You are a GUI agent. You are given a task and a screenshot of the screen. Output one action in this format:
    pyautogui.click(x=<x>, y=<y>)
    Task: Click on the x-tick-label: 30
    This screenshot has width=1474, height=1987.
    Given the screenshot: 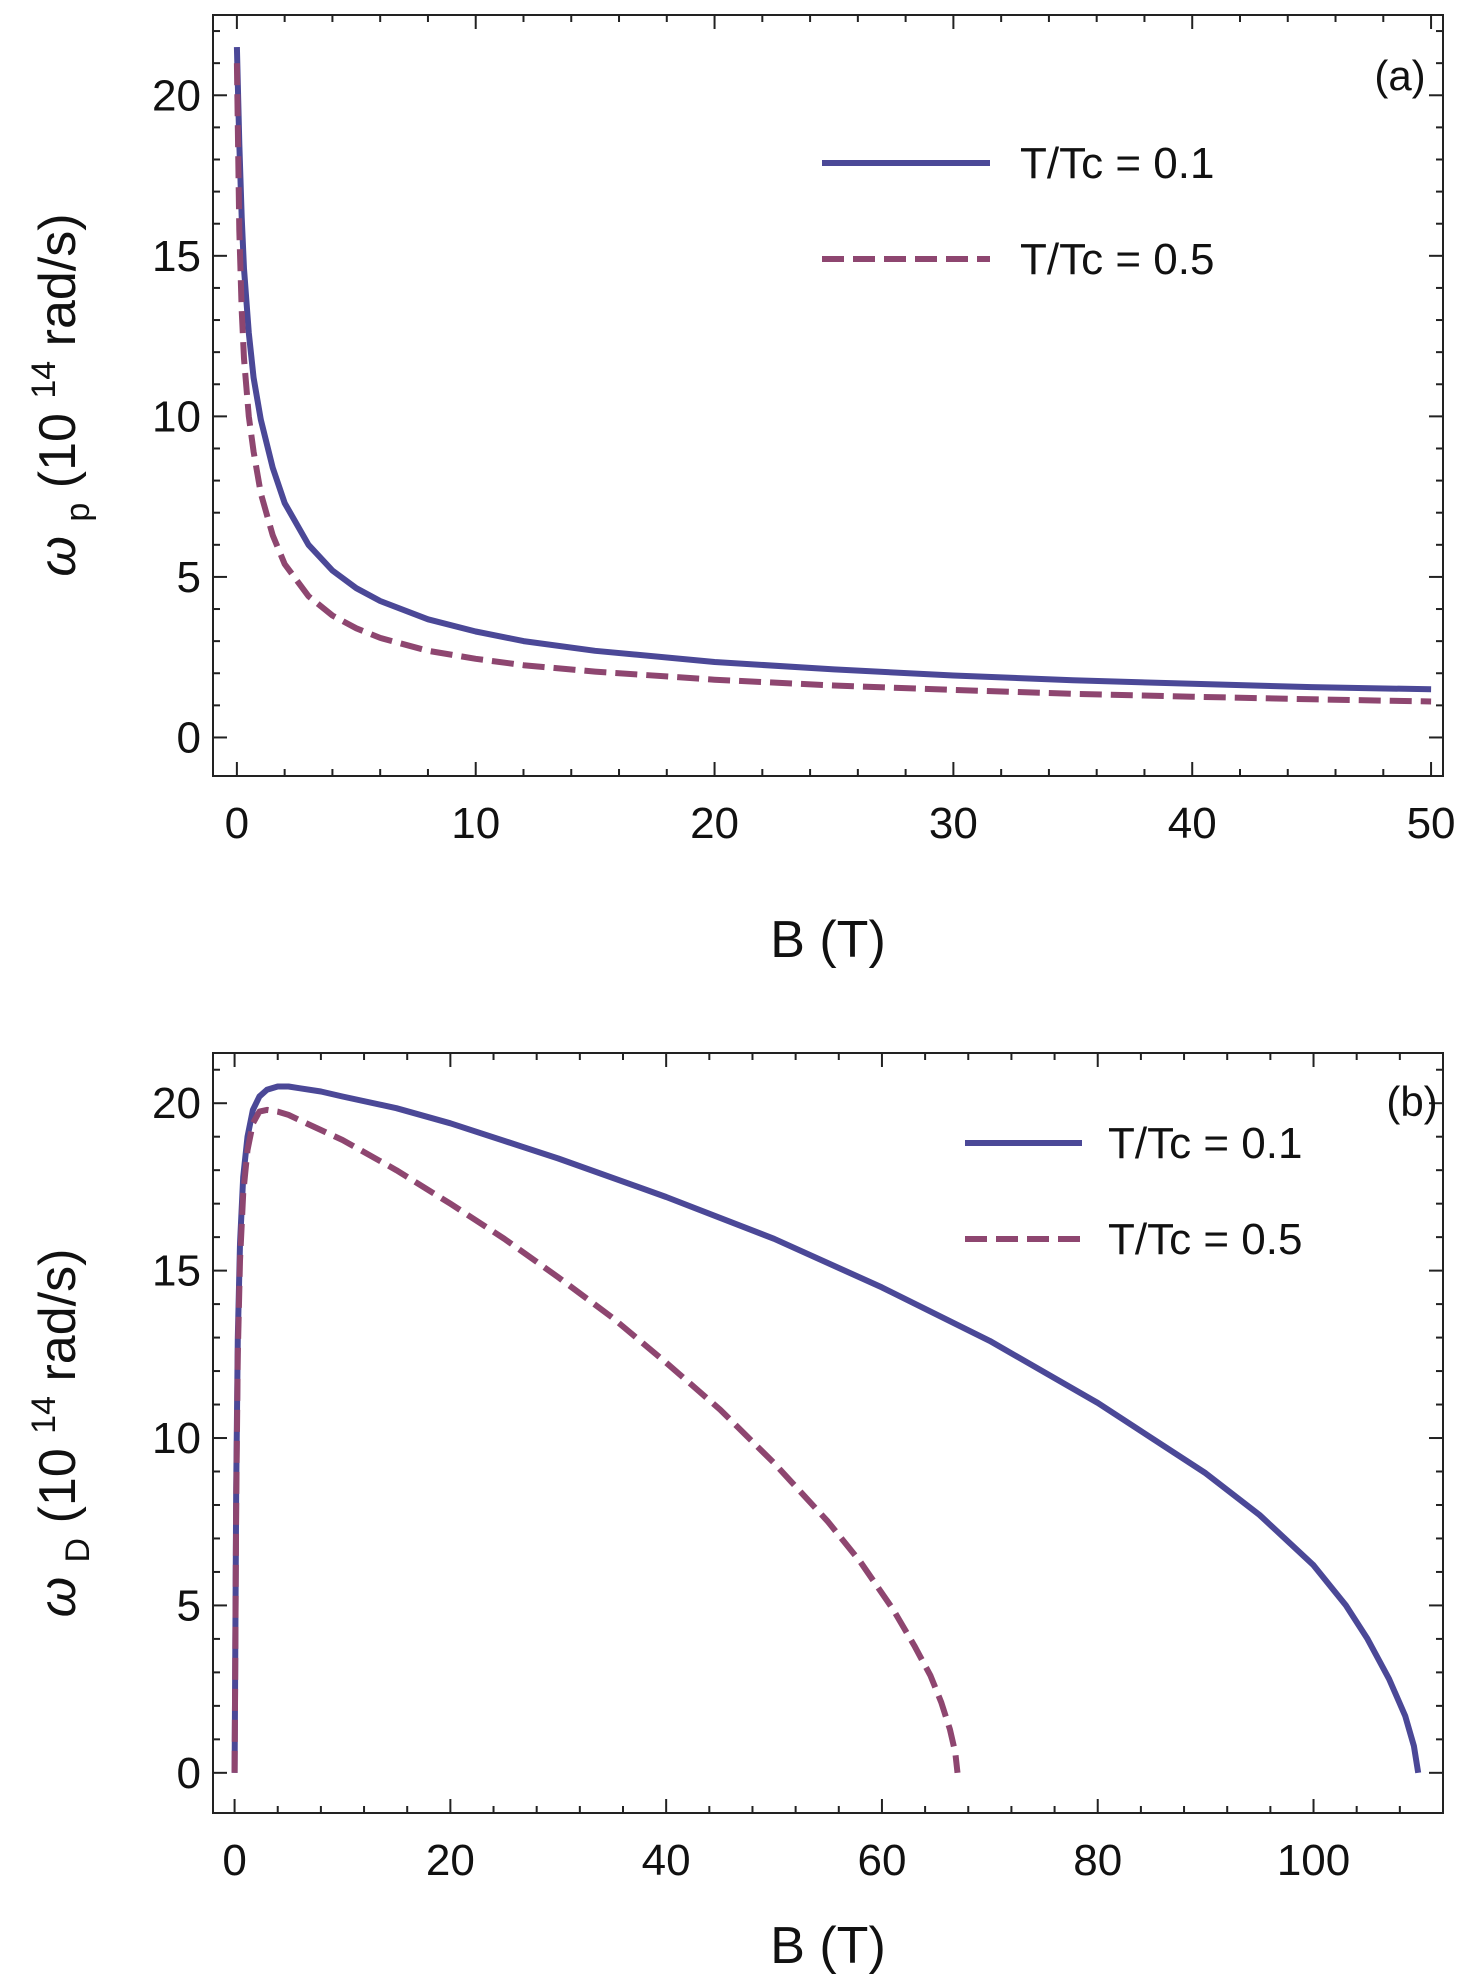 What is the action you would take?
    pyautogui.click(x=953, y=823)
    